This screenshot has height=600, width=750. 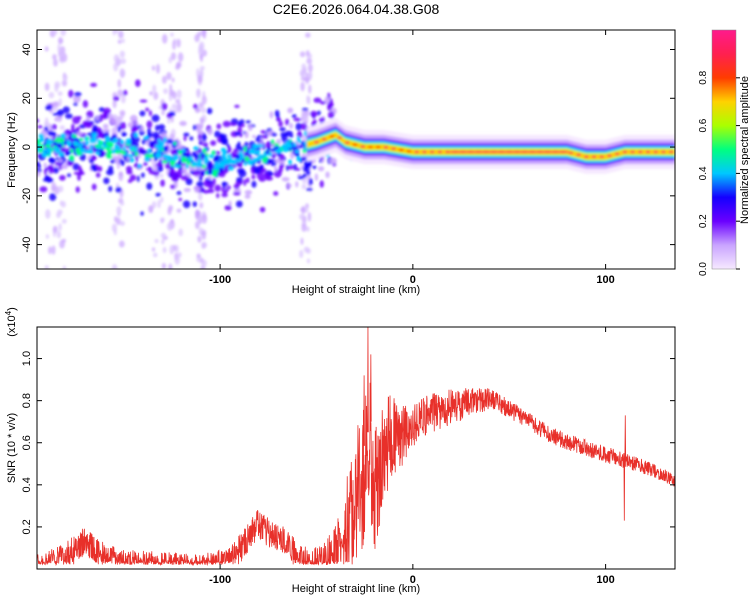 I want to click on snr-x-axis-label: Height of straight line (km), so click(x=356, y=589).